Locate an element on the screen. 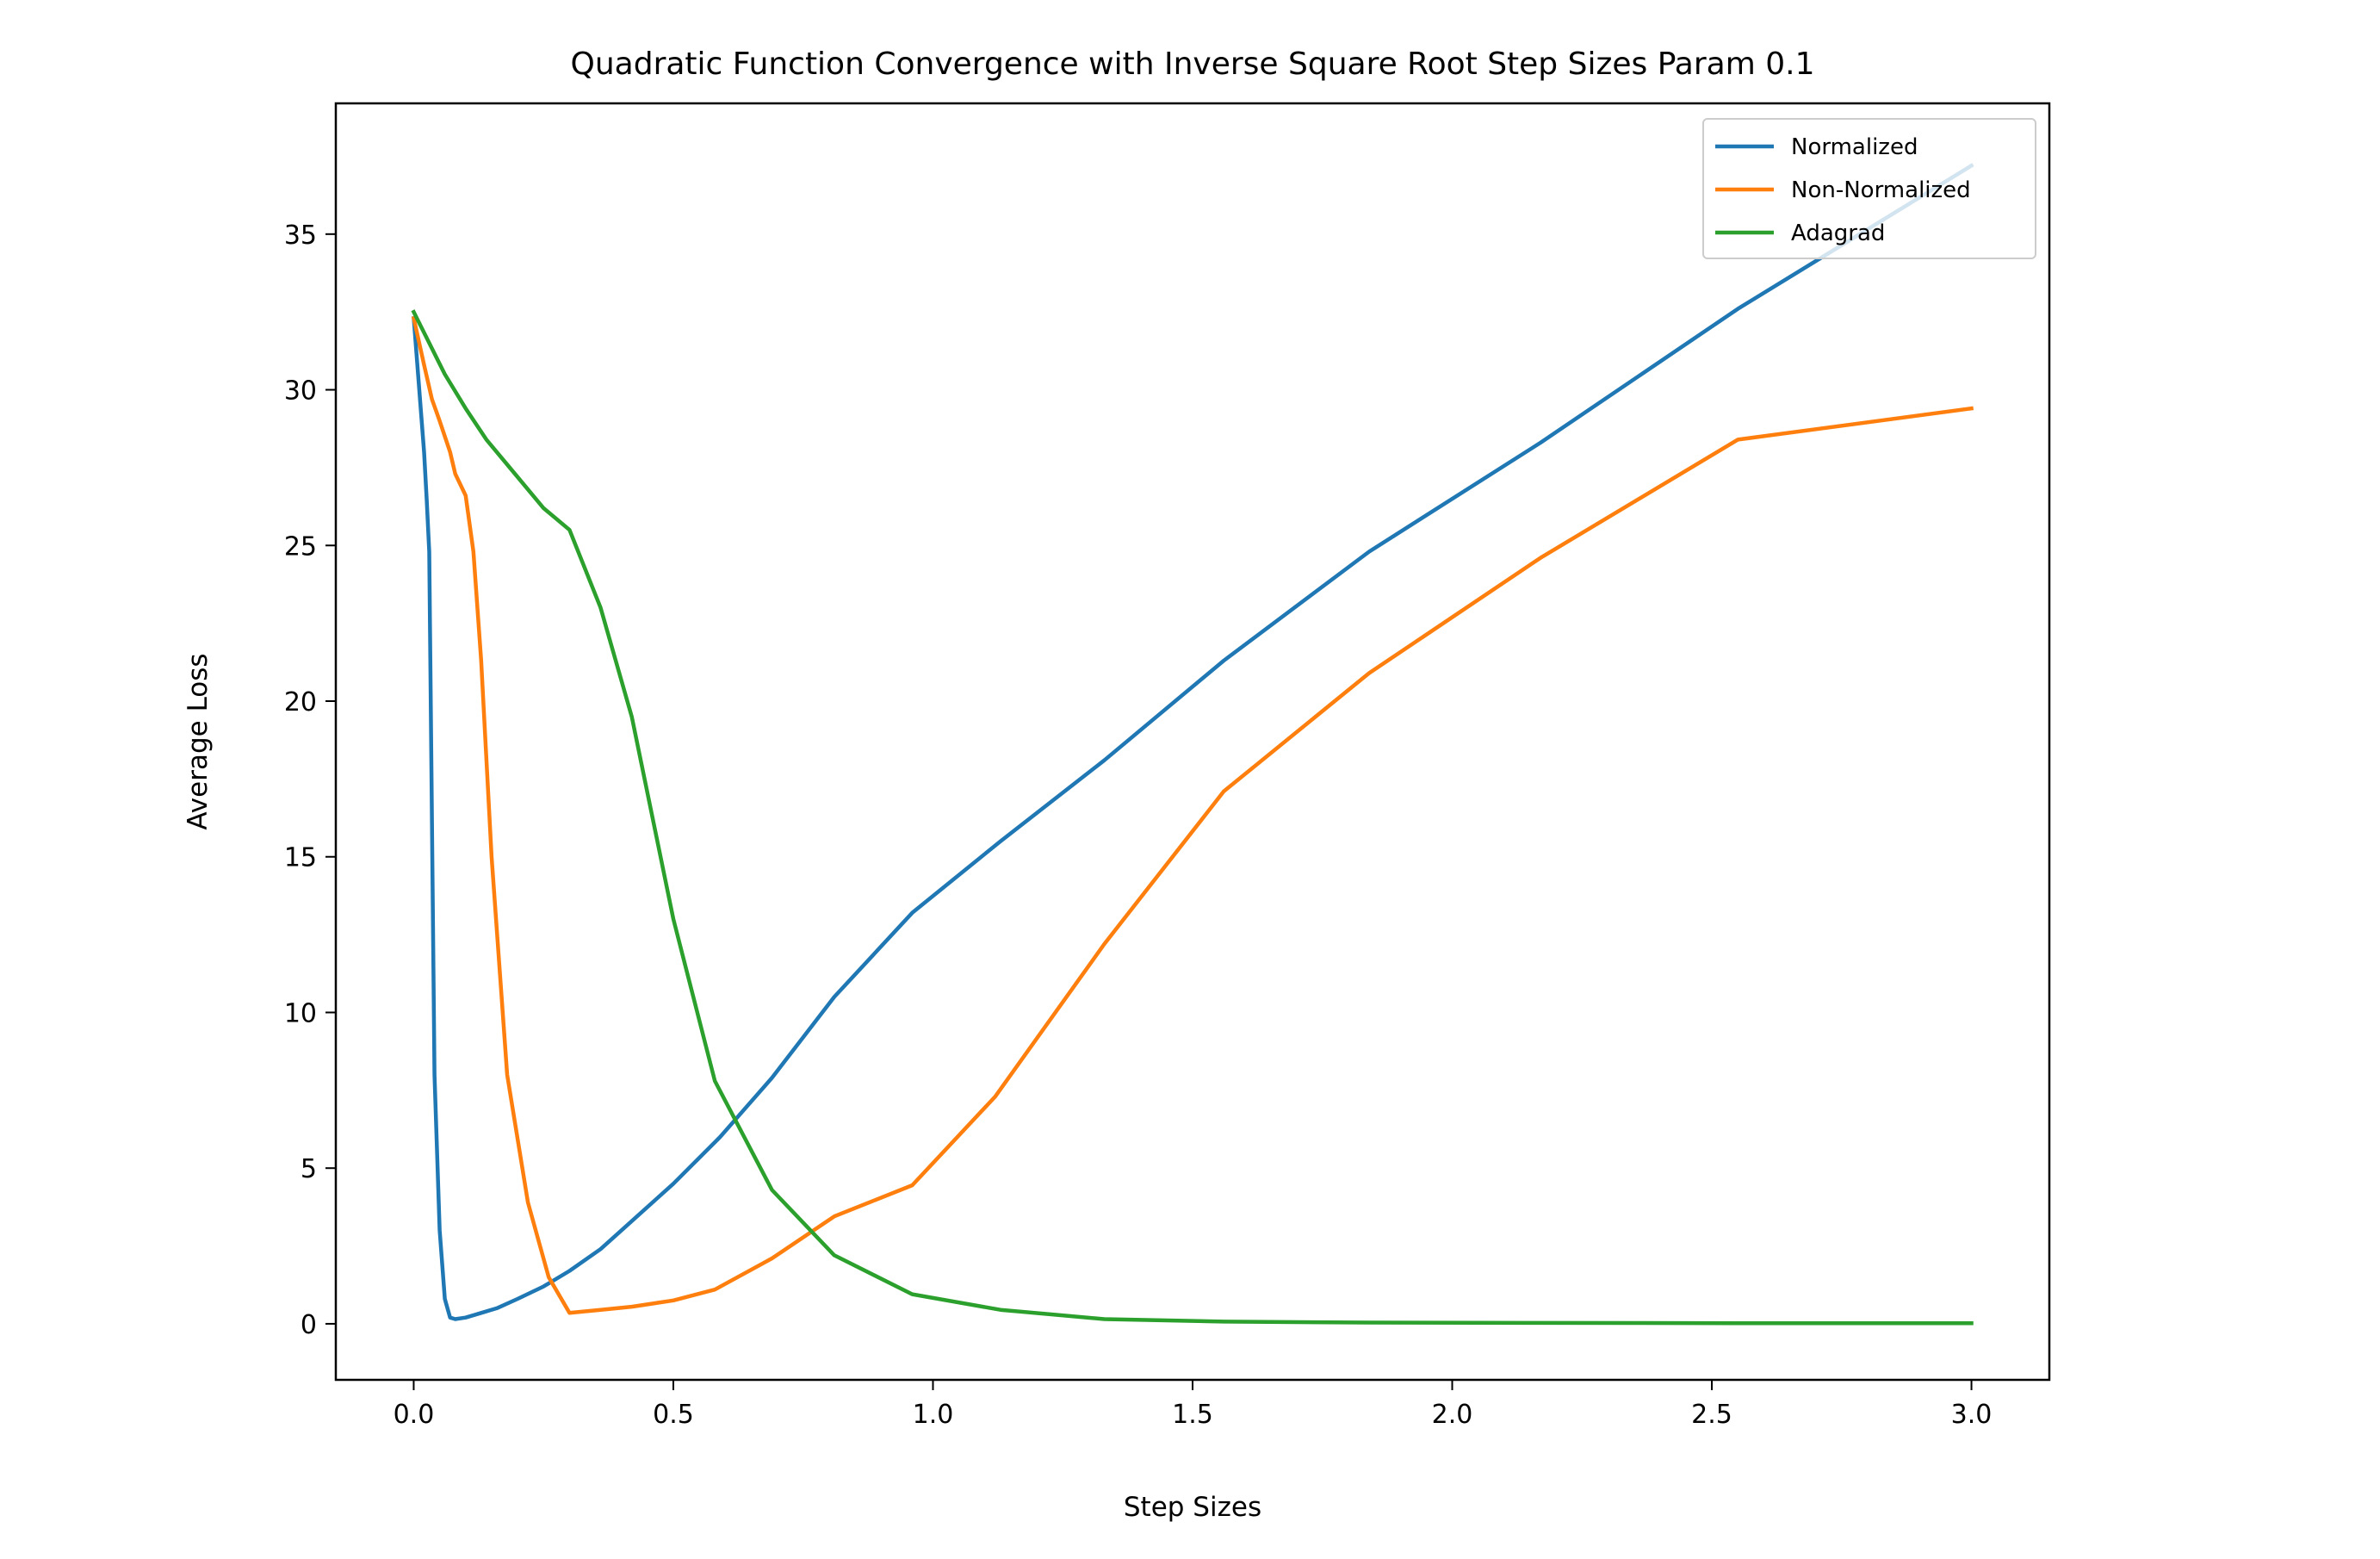  y-tick-label: 25 is located at coordinates (301, 547).